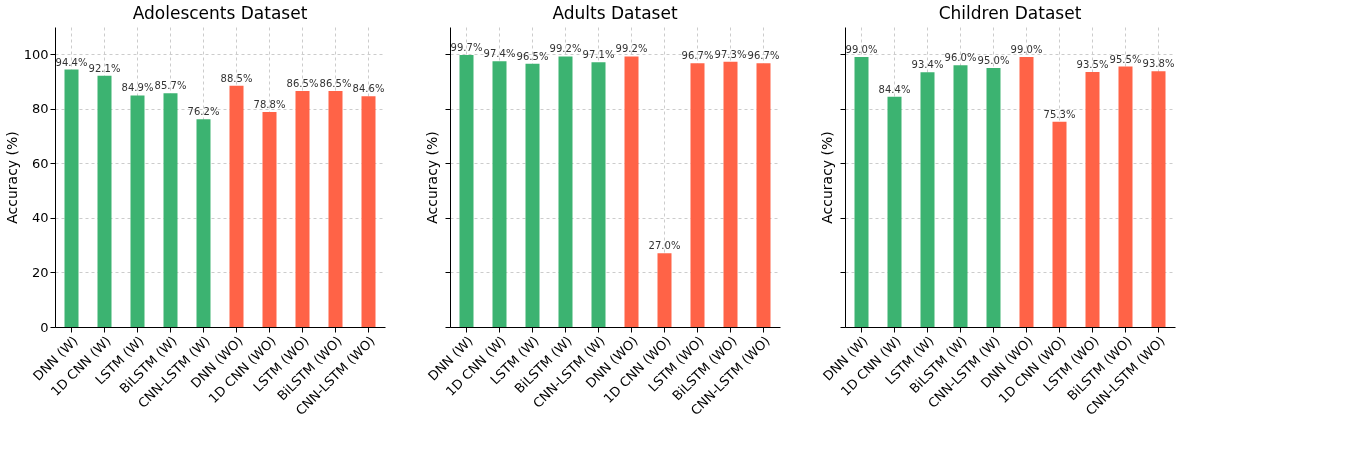 This screenshot has width=1369, height=466. Describe the element at coordinates (236, 78) in the screenshot. I see `data-label: 88.5%` at that location.